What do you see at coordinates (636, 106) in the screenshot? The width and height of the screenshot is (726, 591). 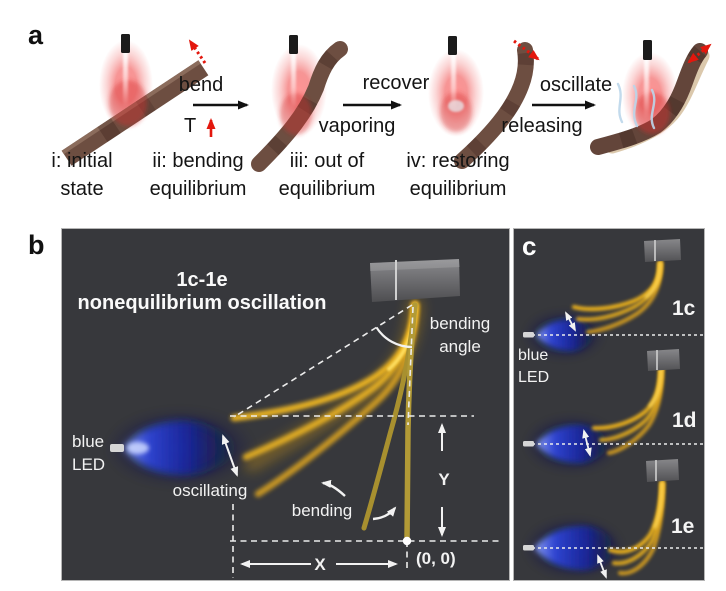 I see `vapor-wisps` at bounding box center [636, 106].